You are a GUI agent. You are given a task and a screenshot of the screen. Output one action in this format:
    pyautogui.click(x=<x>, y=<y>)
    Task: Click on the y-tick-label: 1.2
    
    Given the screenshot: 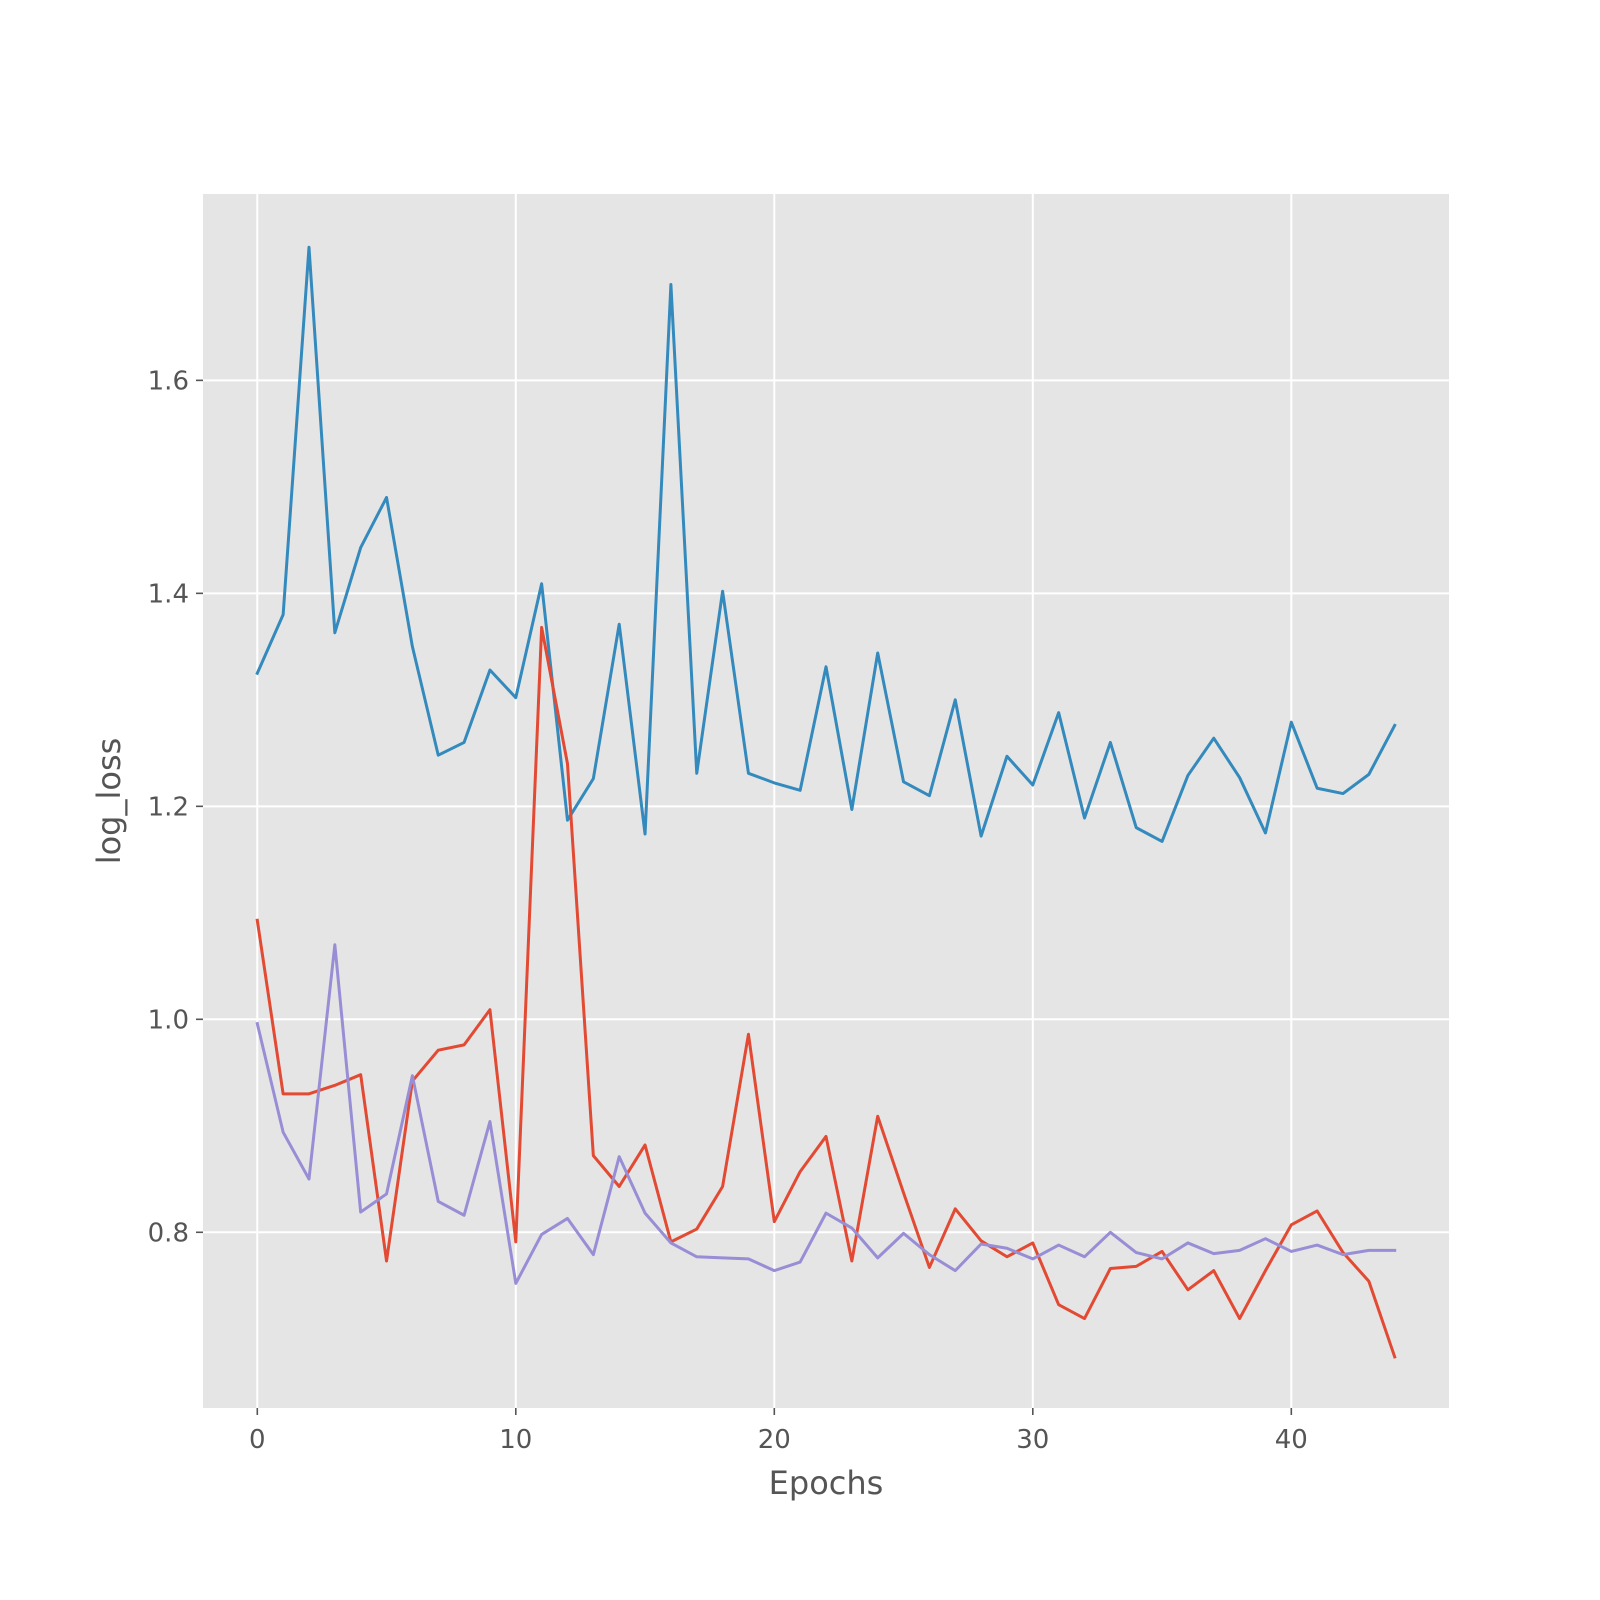 What is the action you would take?
    pyautogui.click(x=168, y=807)
    